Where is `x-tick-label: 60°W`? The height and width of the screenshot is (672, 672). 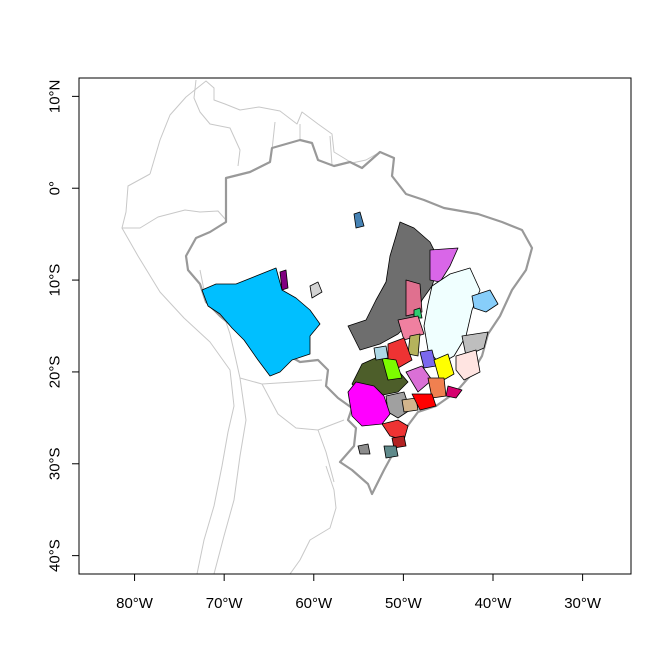
x-tick-label: 60°W is located at coordinates (314, 603).